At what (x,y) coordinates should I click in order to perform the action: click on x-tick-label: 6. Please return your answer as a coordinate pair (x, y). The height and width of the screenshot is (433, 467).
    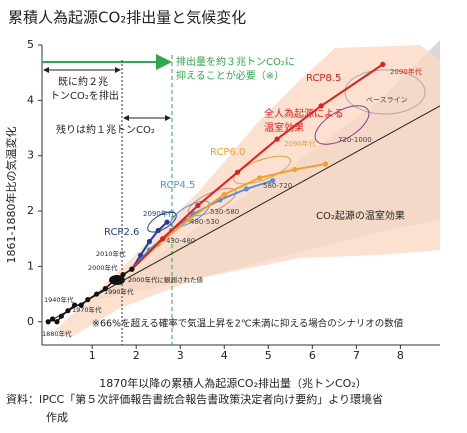
    Looking at the image, I should click on (312, 355).